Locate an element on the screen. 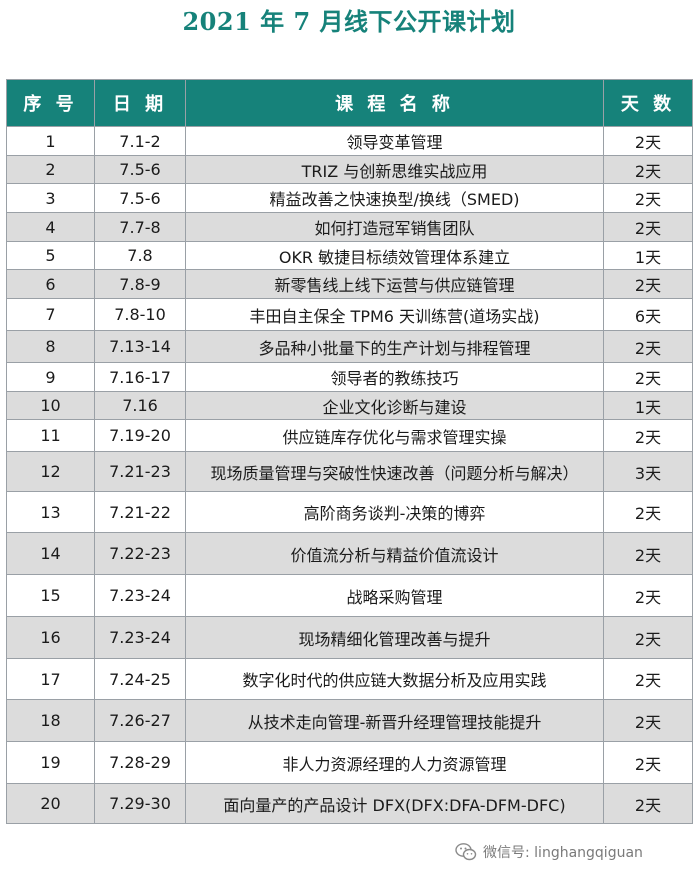 This screenshot has width=698, height=883. table-row: 2 7.5-6 TRIZ 与创新思维实战应用 2天 is located at coordinates (349, 169).